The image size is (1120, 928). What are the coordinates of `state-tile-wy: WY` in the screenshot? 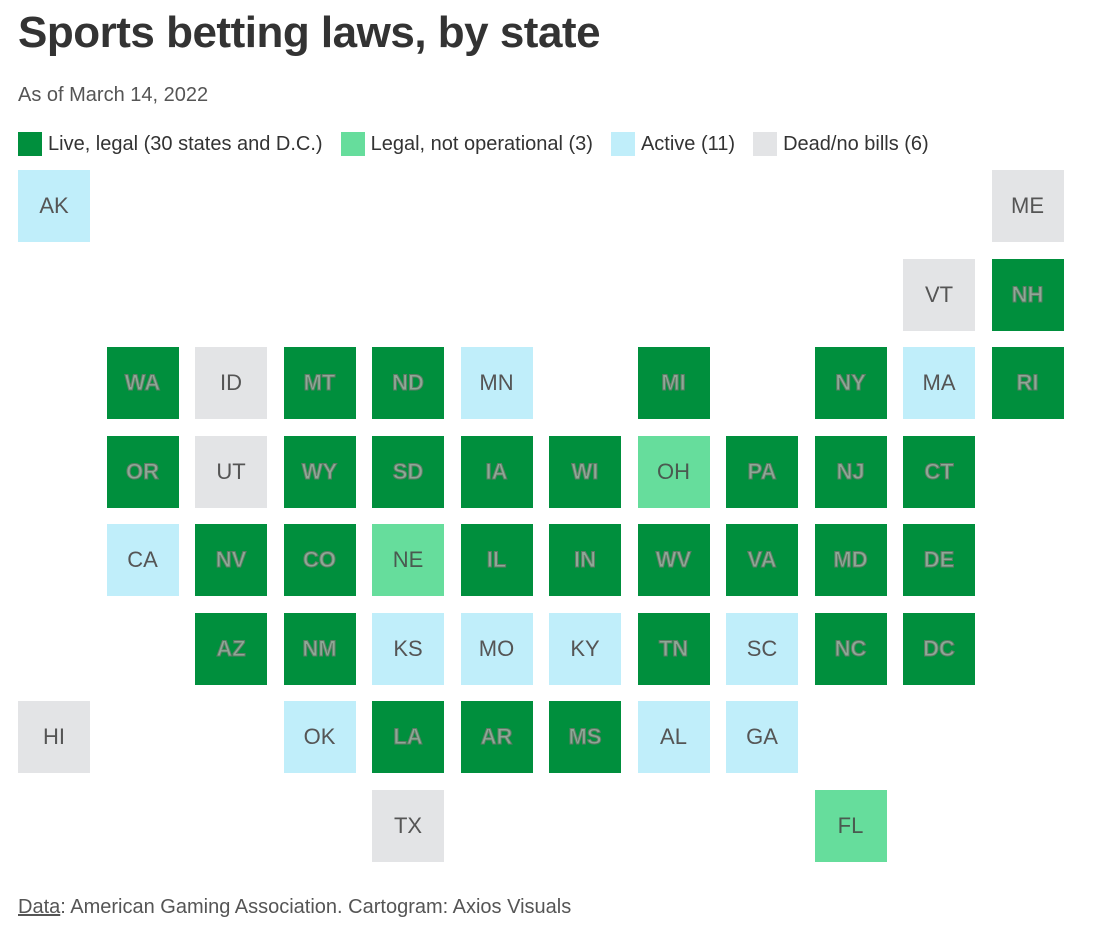 It's located at (319, 471).